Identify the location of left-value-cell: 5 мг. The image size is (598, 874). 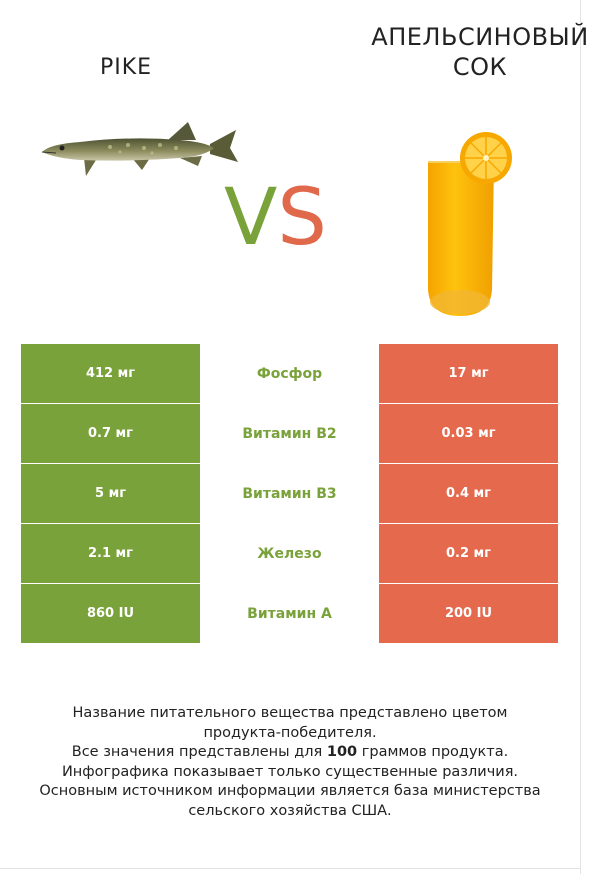
(110, 493).